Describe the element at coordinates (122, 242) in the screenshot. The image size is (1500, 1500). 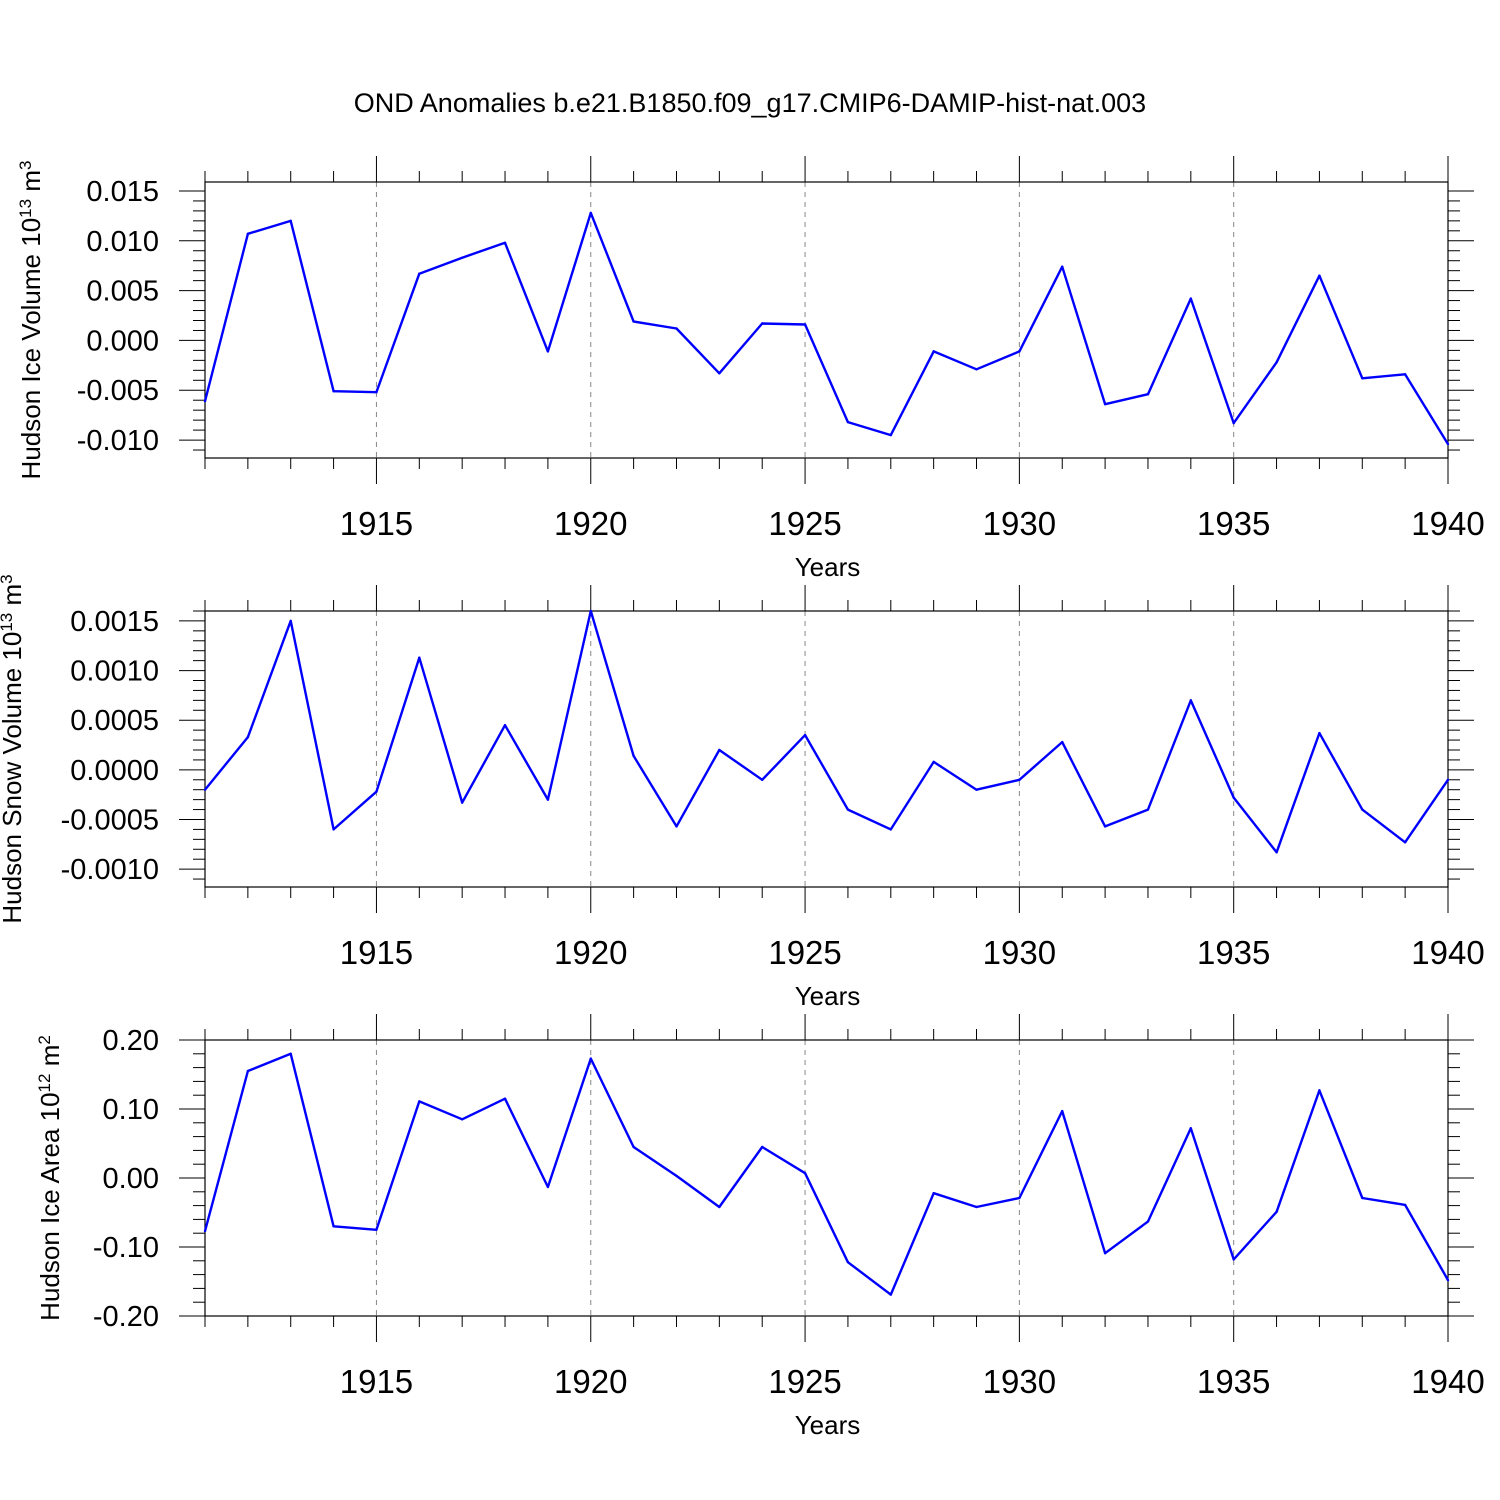
I see `y-tick-label: 0.010` at that location.